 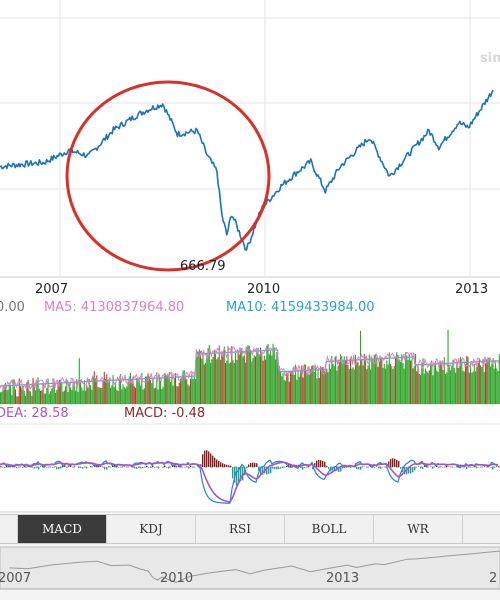 What do you see at coordinates (418, 529) in the screenshot?
I see `tab-wr: WR` at bounding box center [418, 529].